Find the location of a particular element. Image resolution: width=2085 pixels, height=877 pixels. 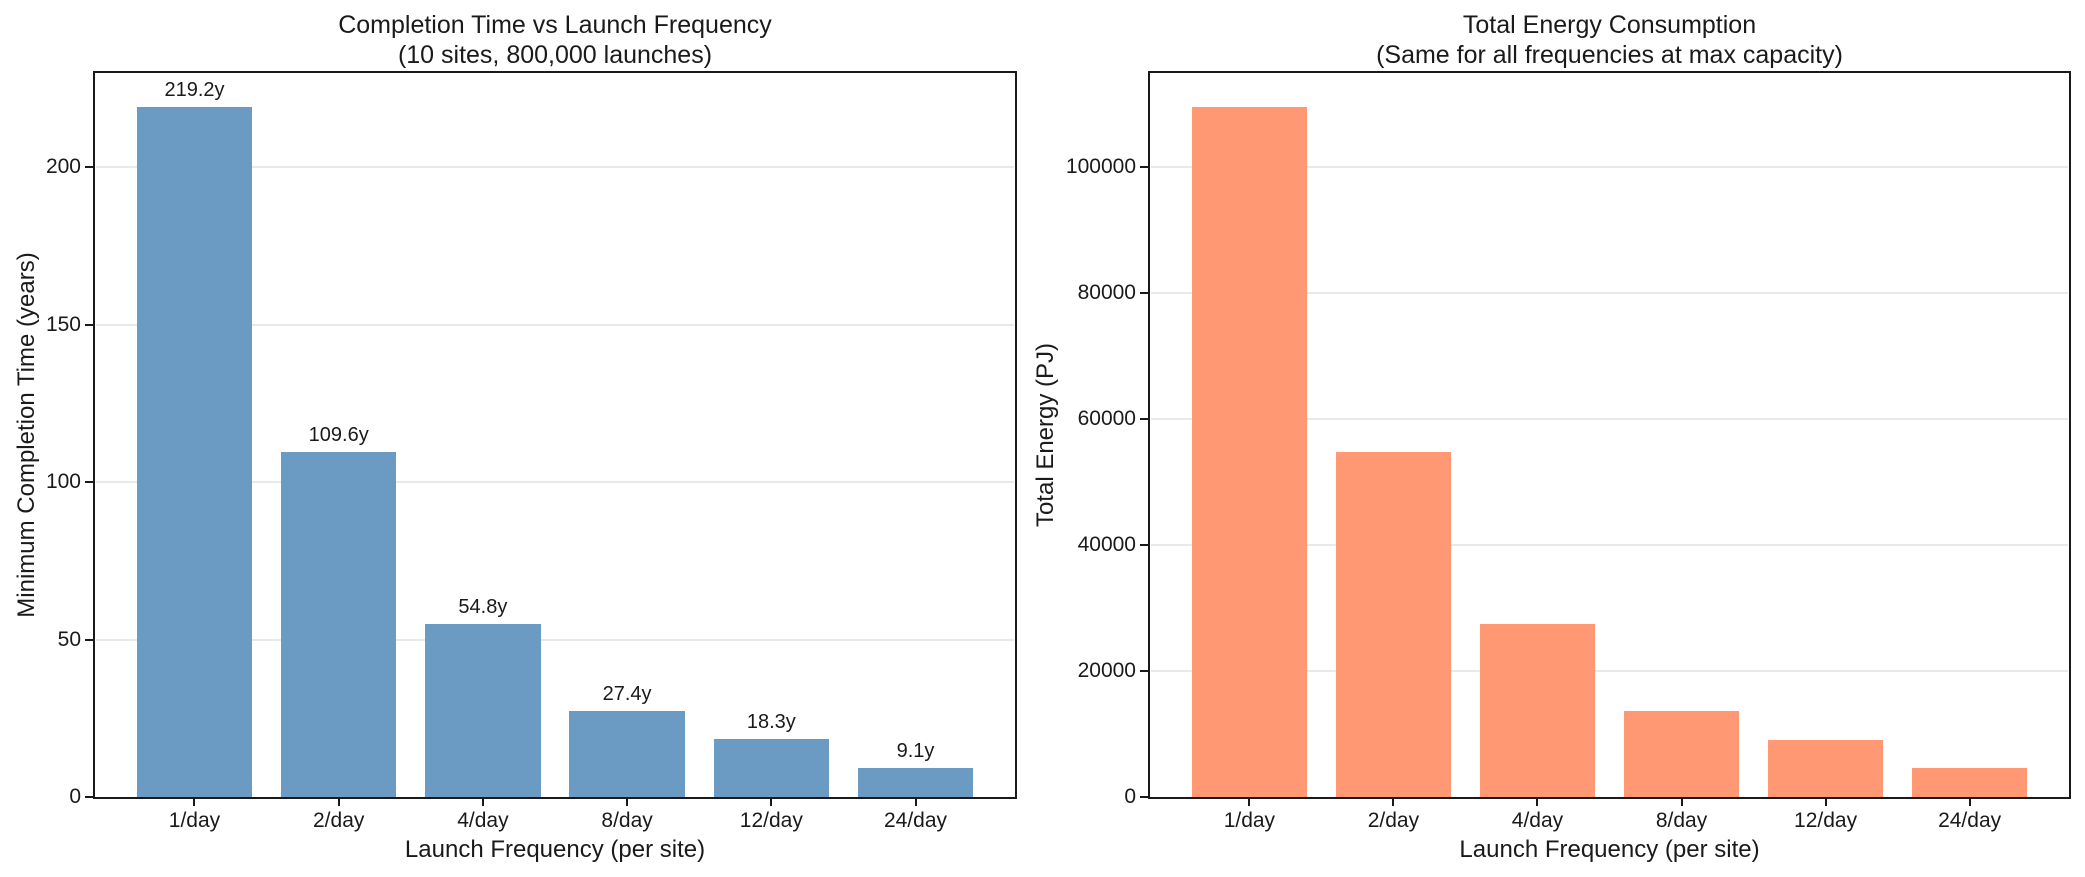

bar-value-label: 27.4y is located at coordinates (627, 693).